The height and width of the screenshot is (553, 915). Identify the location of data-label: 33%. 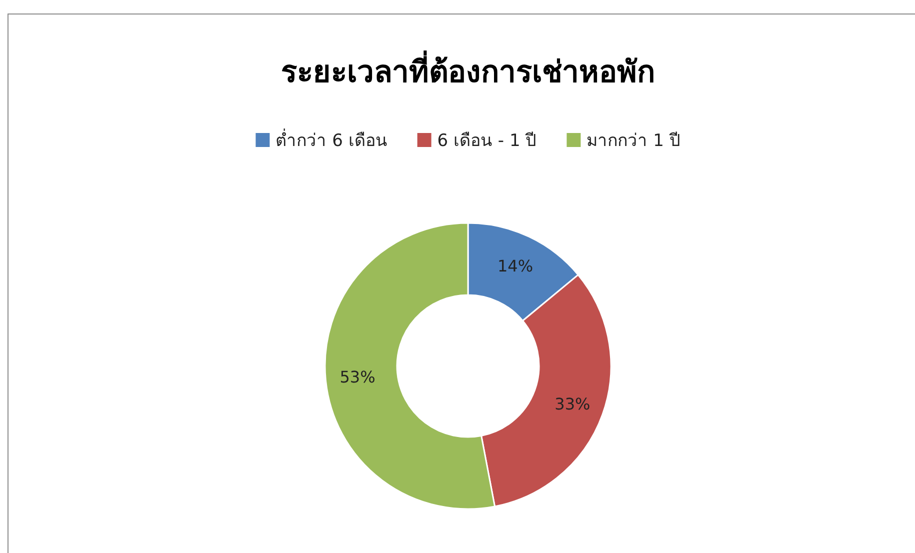
(572, 404).